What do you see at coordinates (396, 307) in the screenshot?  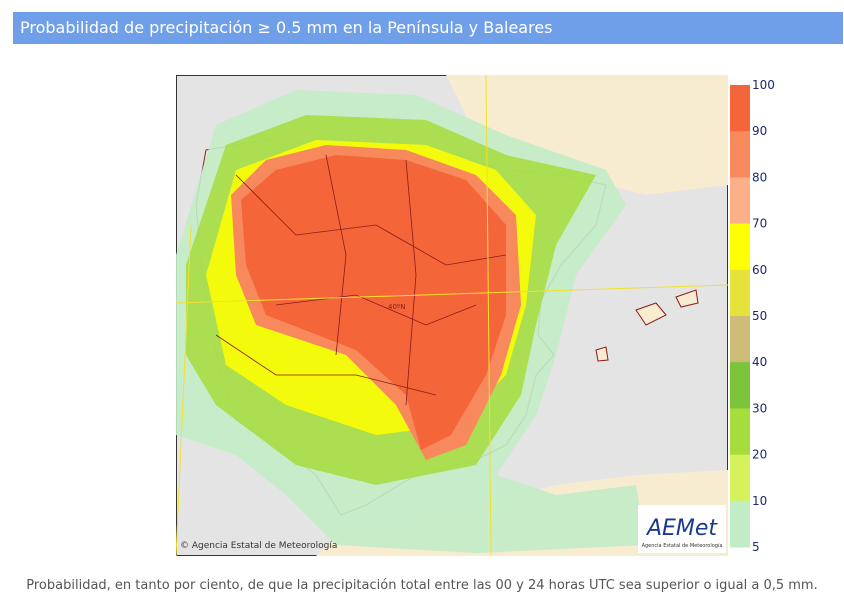 I see `lat-label: 40ºN` at bounding box center [396, 307].